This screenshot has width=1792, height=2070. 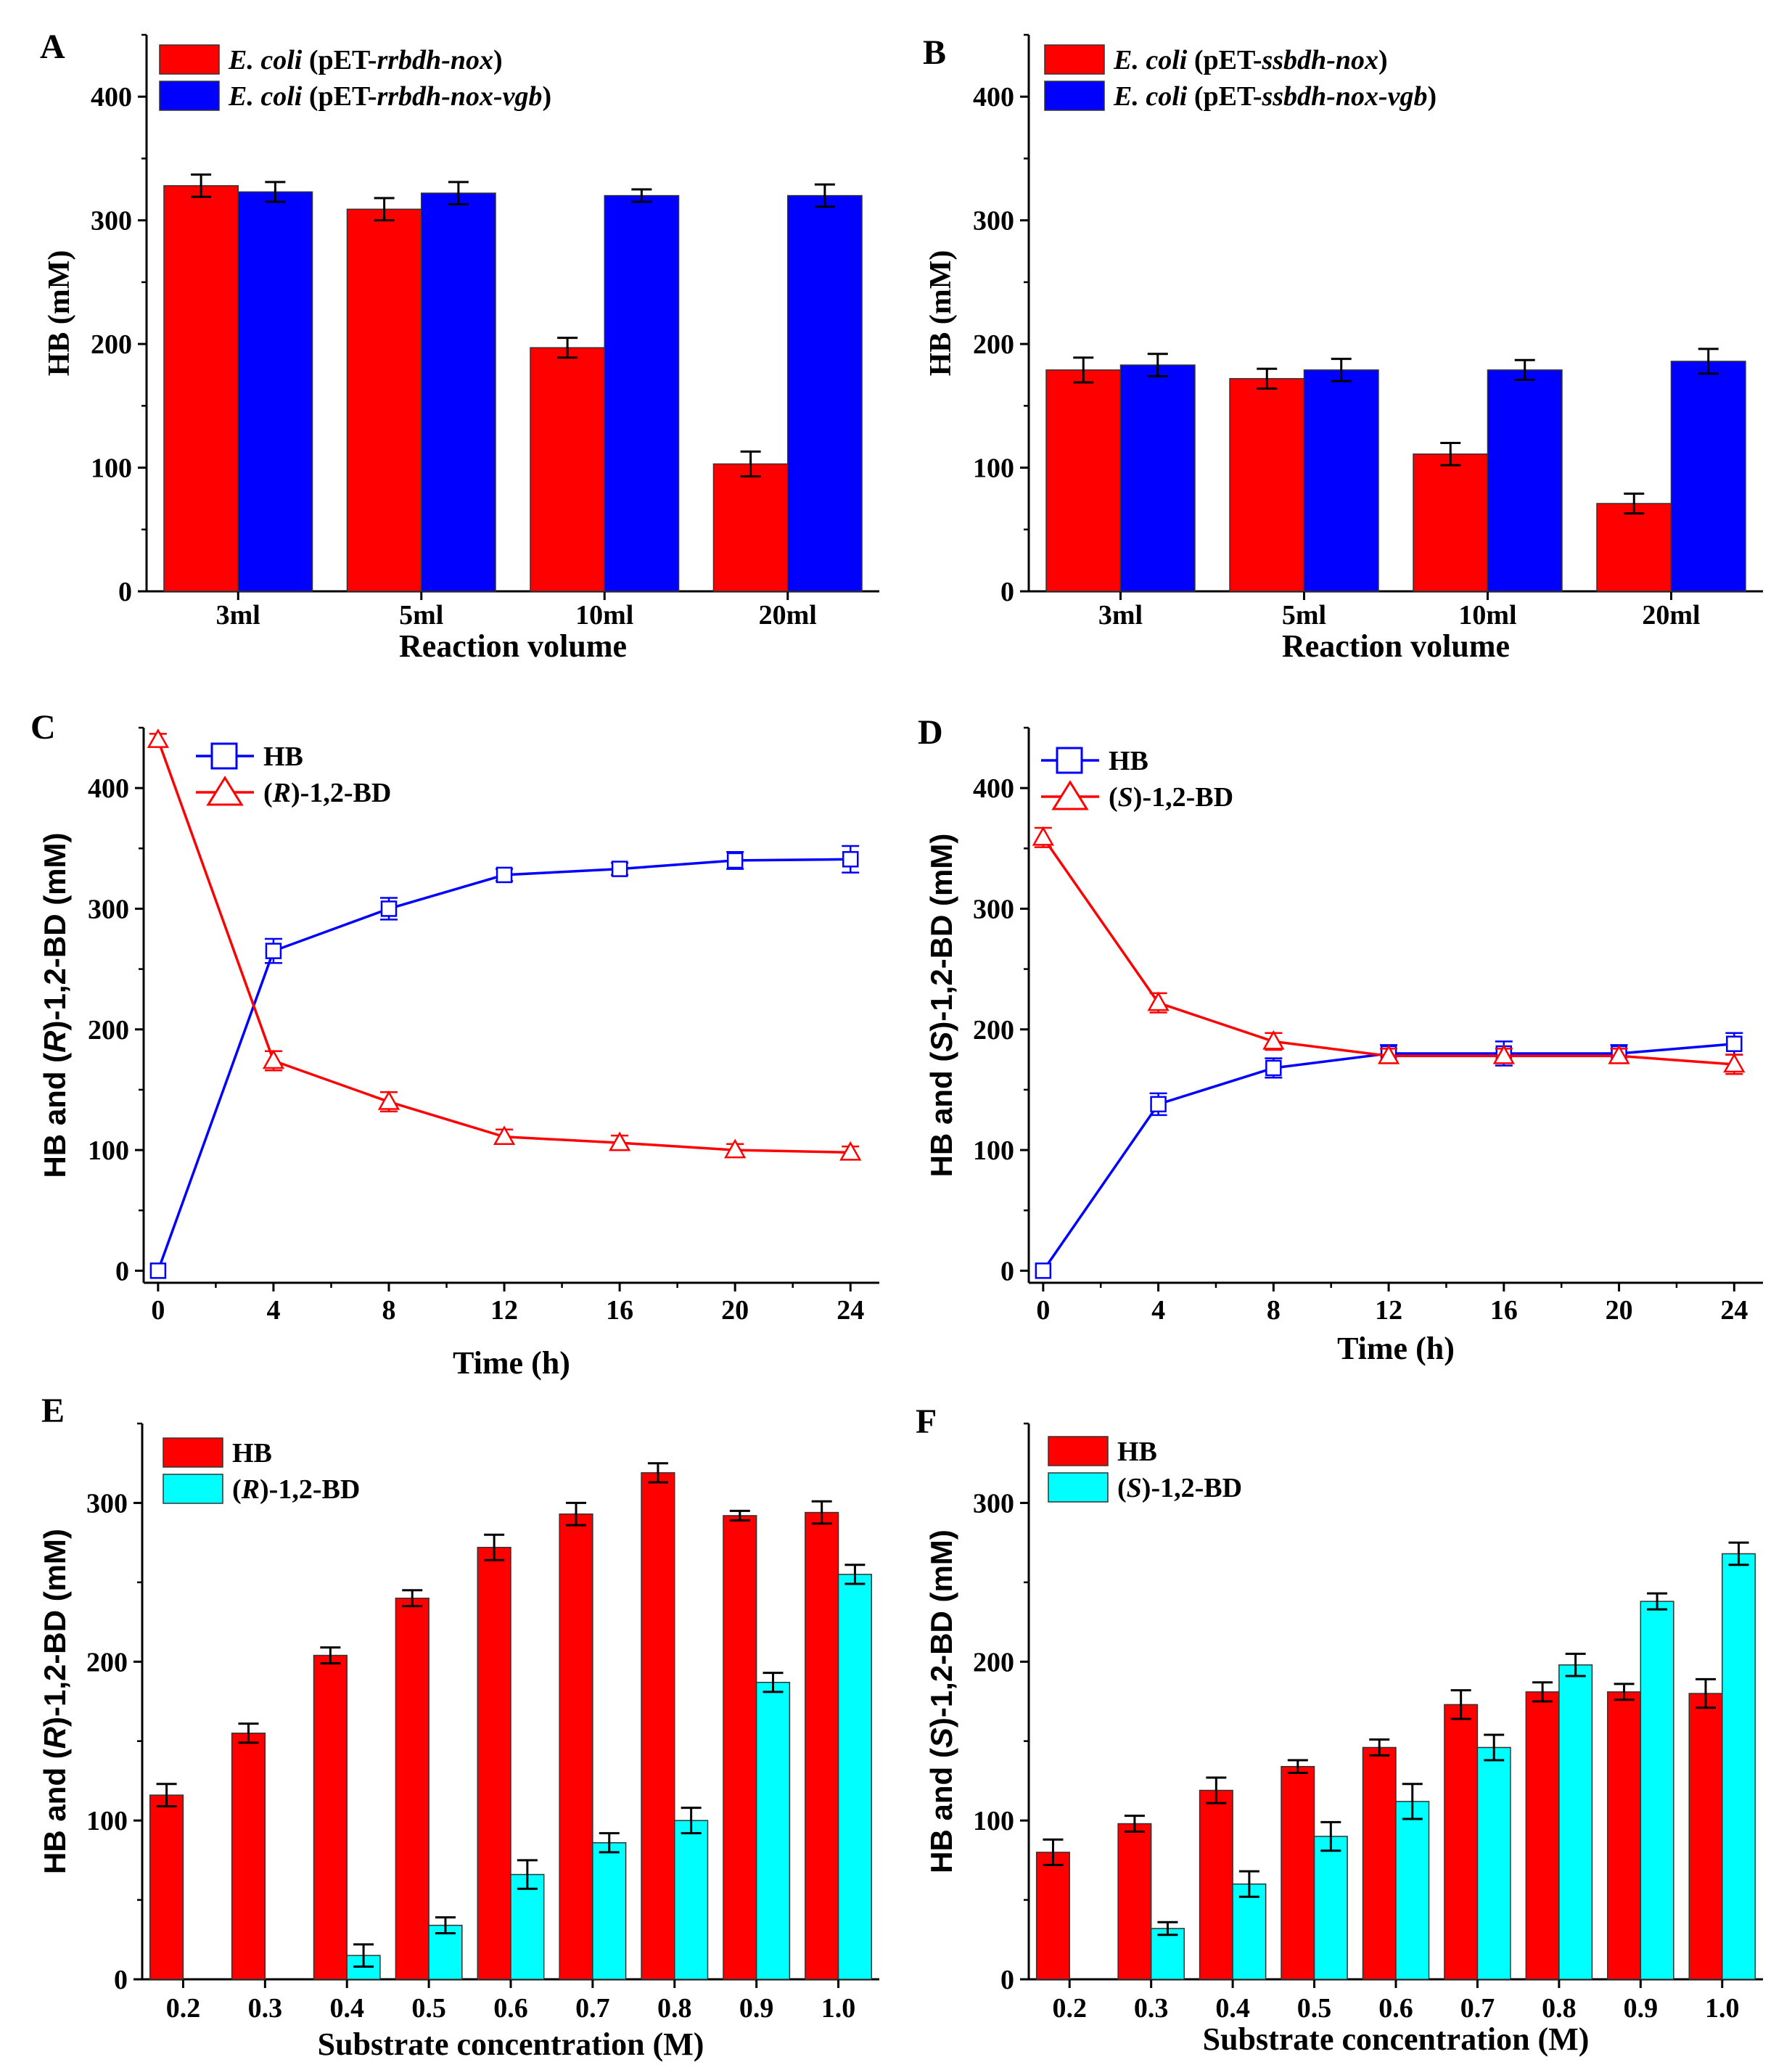 What do you see at coordinates (1151, 2008) in the screenshot?
I see `x-tick-label: 0.3` at bounding box center [1151, 2008].